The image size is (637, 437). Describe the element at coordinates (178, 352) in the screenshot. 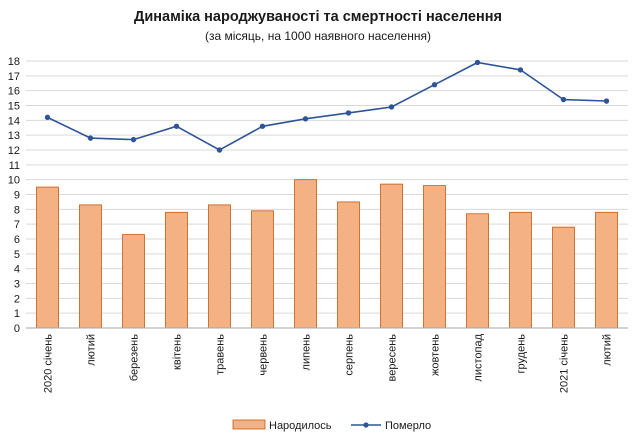

I see `x-tick-label: квітень` at that location.